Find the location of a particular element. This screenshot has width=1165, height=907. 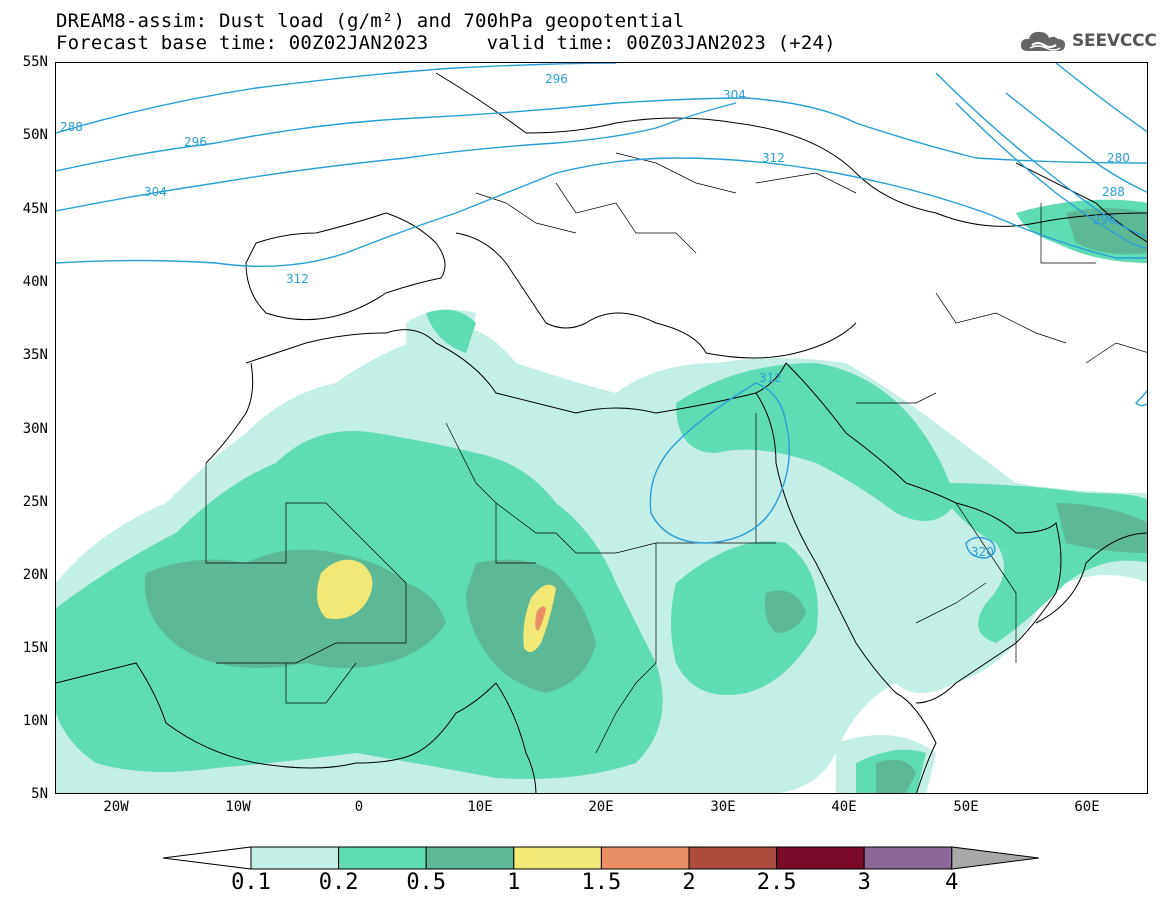

colorbar-under-triangle is located at coordinates (207, 858).